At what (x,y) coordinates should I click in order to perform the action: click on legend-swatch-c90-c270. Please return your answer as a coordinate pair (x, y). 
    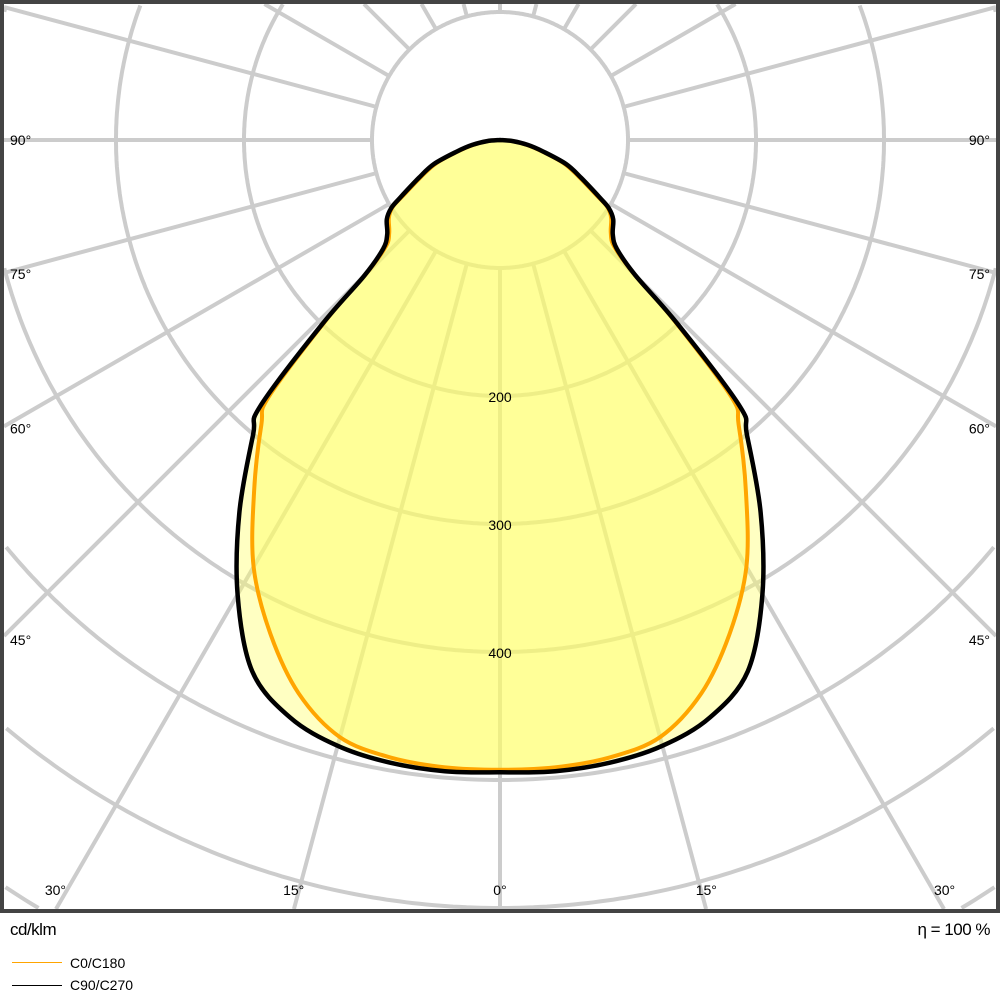
    Looking at the image, I should click on (37, 985).